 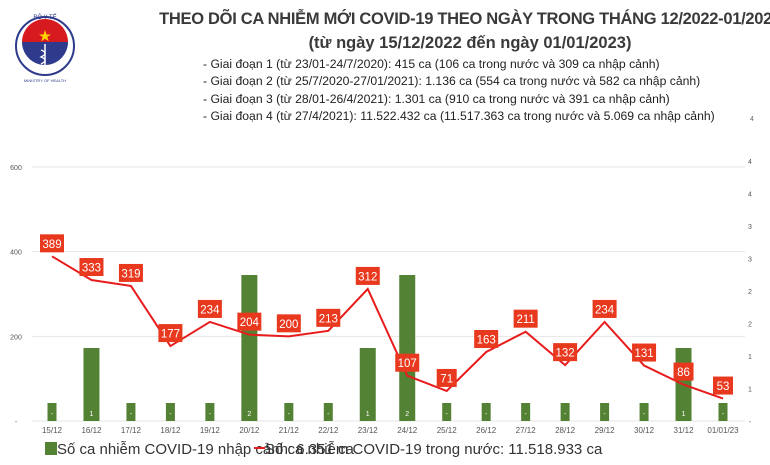 What do you see at coordinates (205, 449) in the screenshot?
I see `legend-label: Số ca nhiễm COVID-19 nhập cảnh: 6.351 ca` at bounding box center [205, 449].